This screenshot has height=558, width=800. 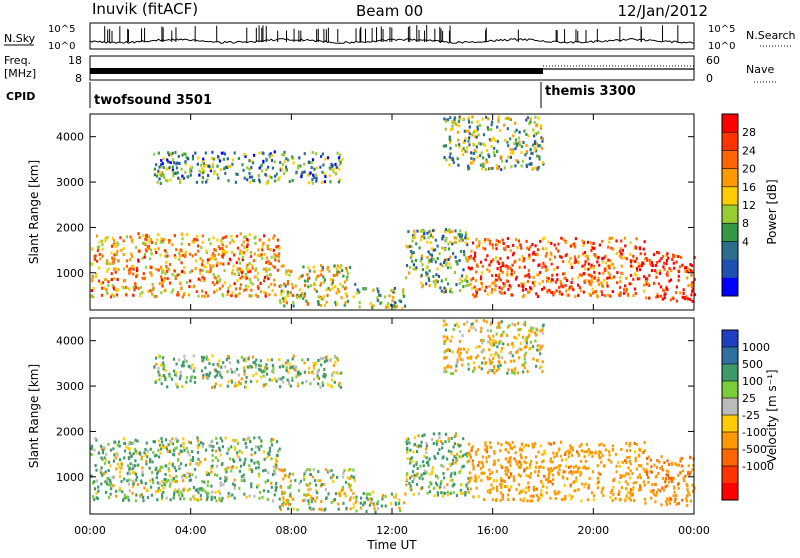 I want to click on nave-label: Nave, so click(x=760, y=69).